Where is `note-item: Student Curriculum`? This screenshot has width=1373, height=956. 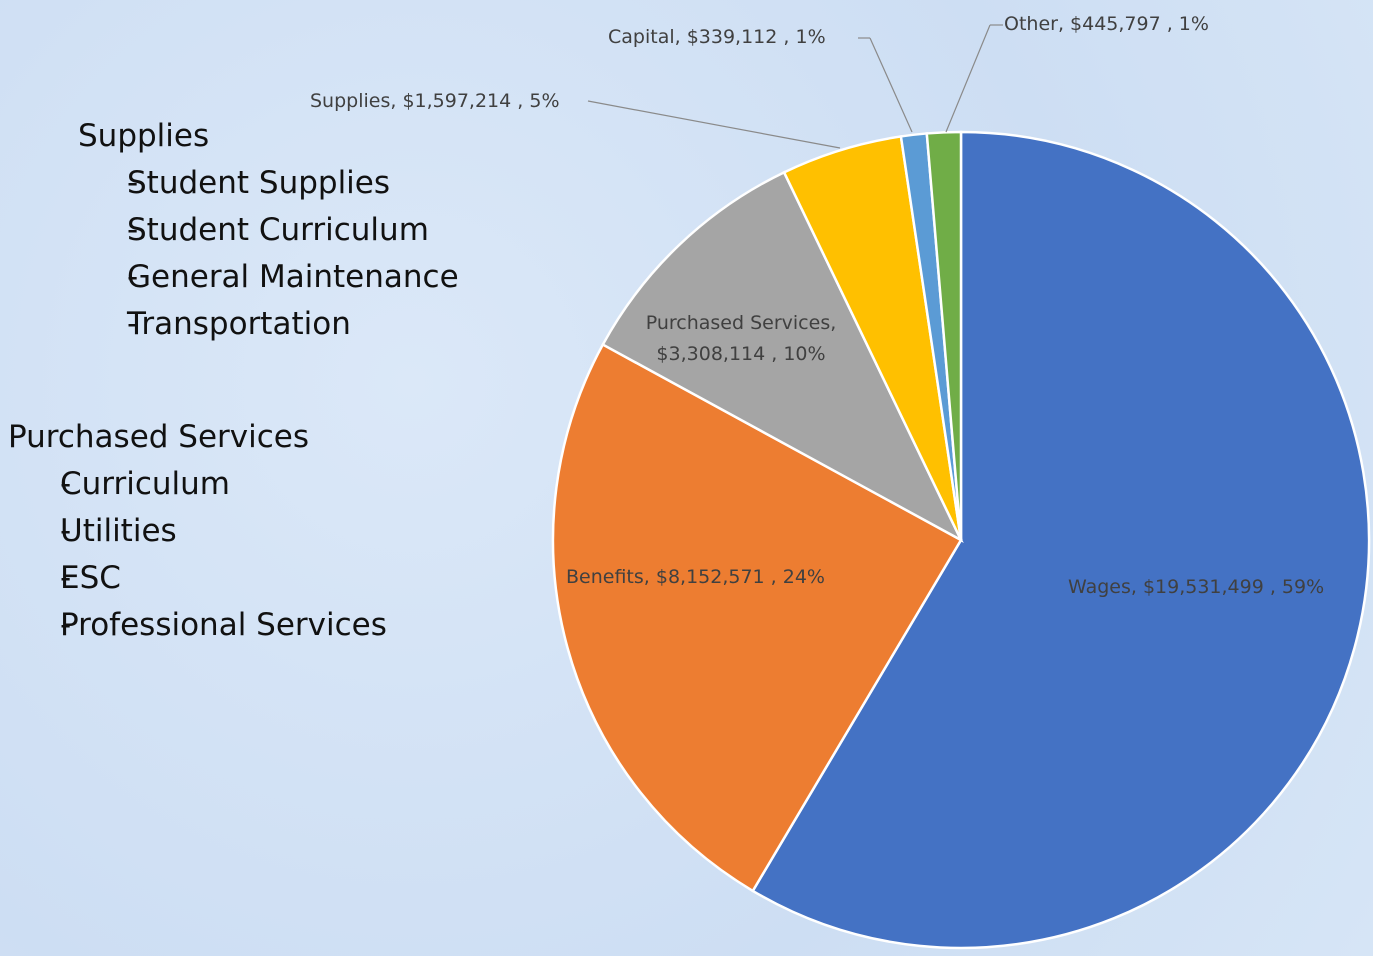
note-item: Student Curriculum is located at coordinates (268, 230).